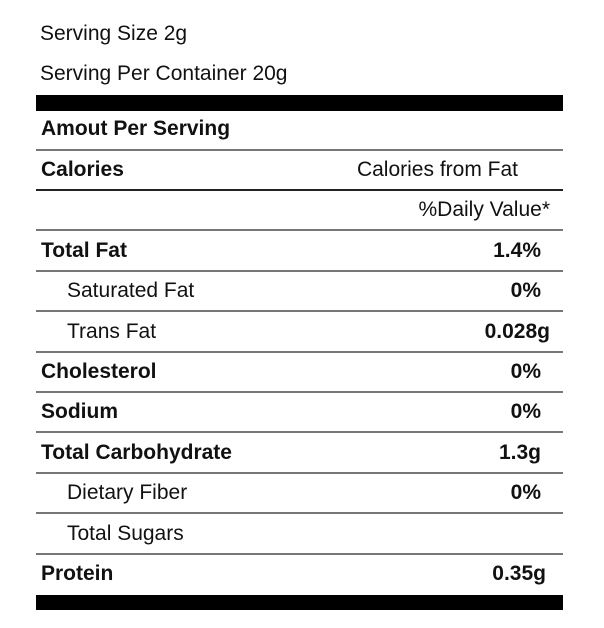 This screenshot has width=604, height=628. What do you see at coordinates (299, 535) in the screenshot?
I see `nutrient-row-total-sugars: Total Sugars` at bounding box center [299, 535].